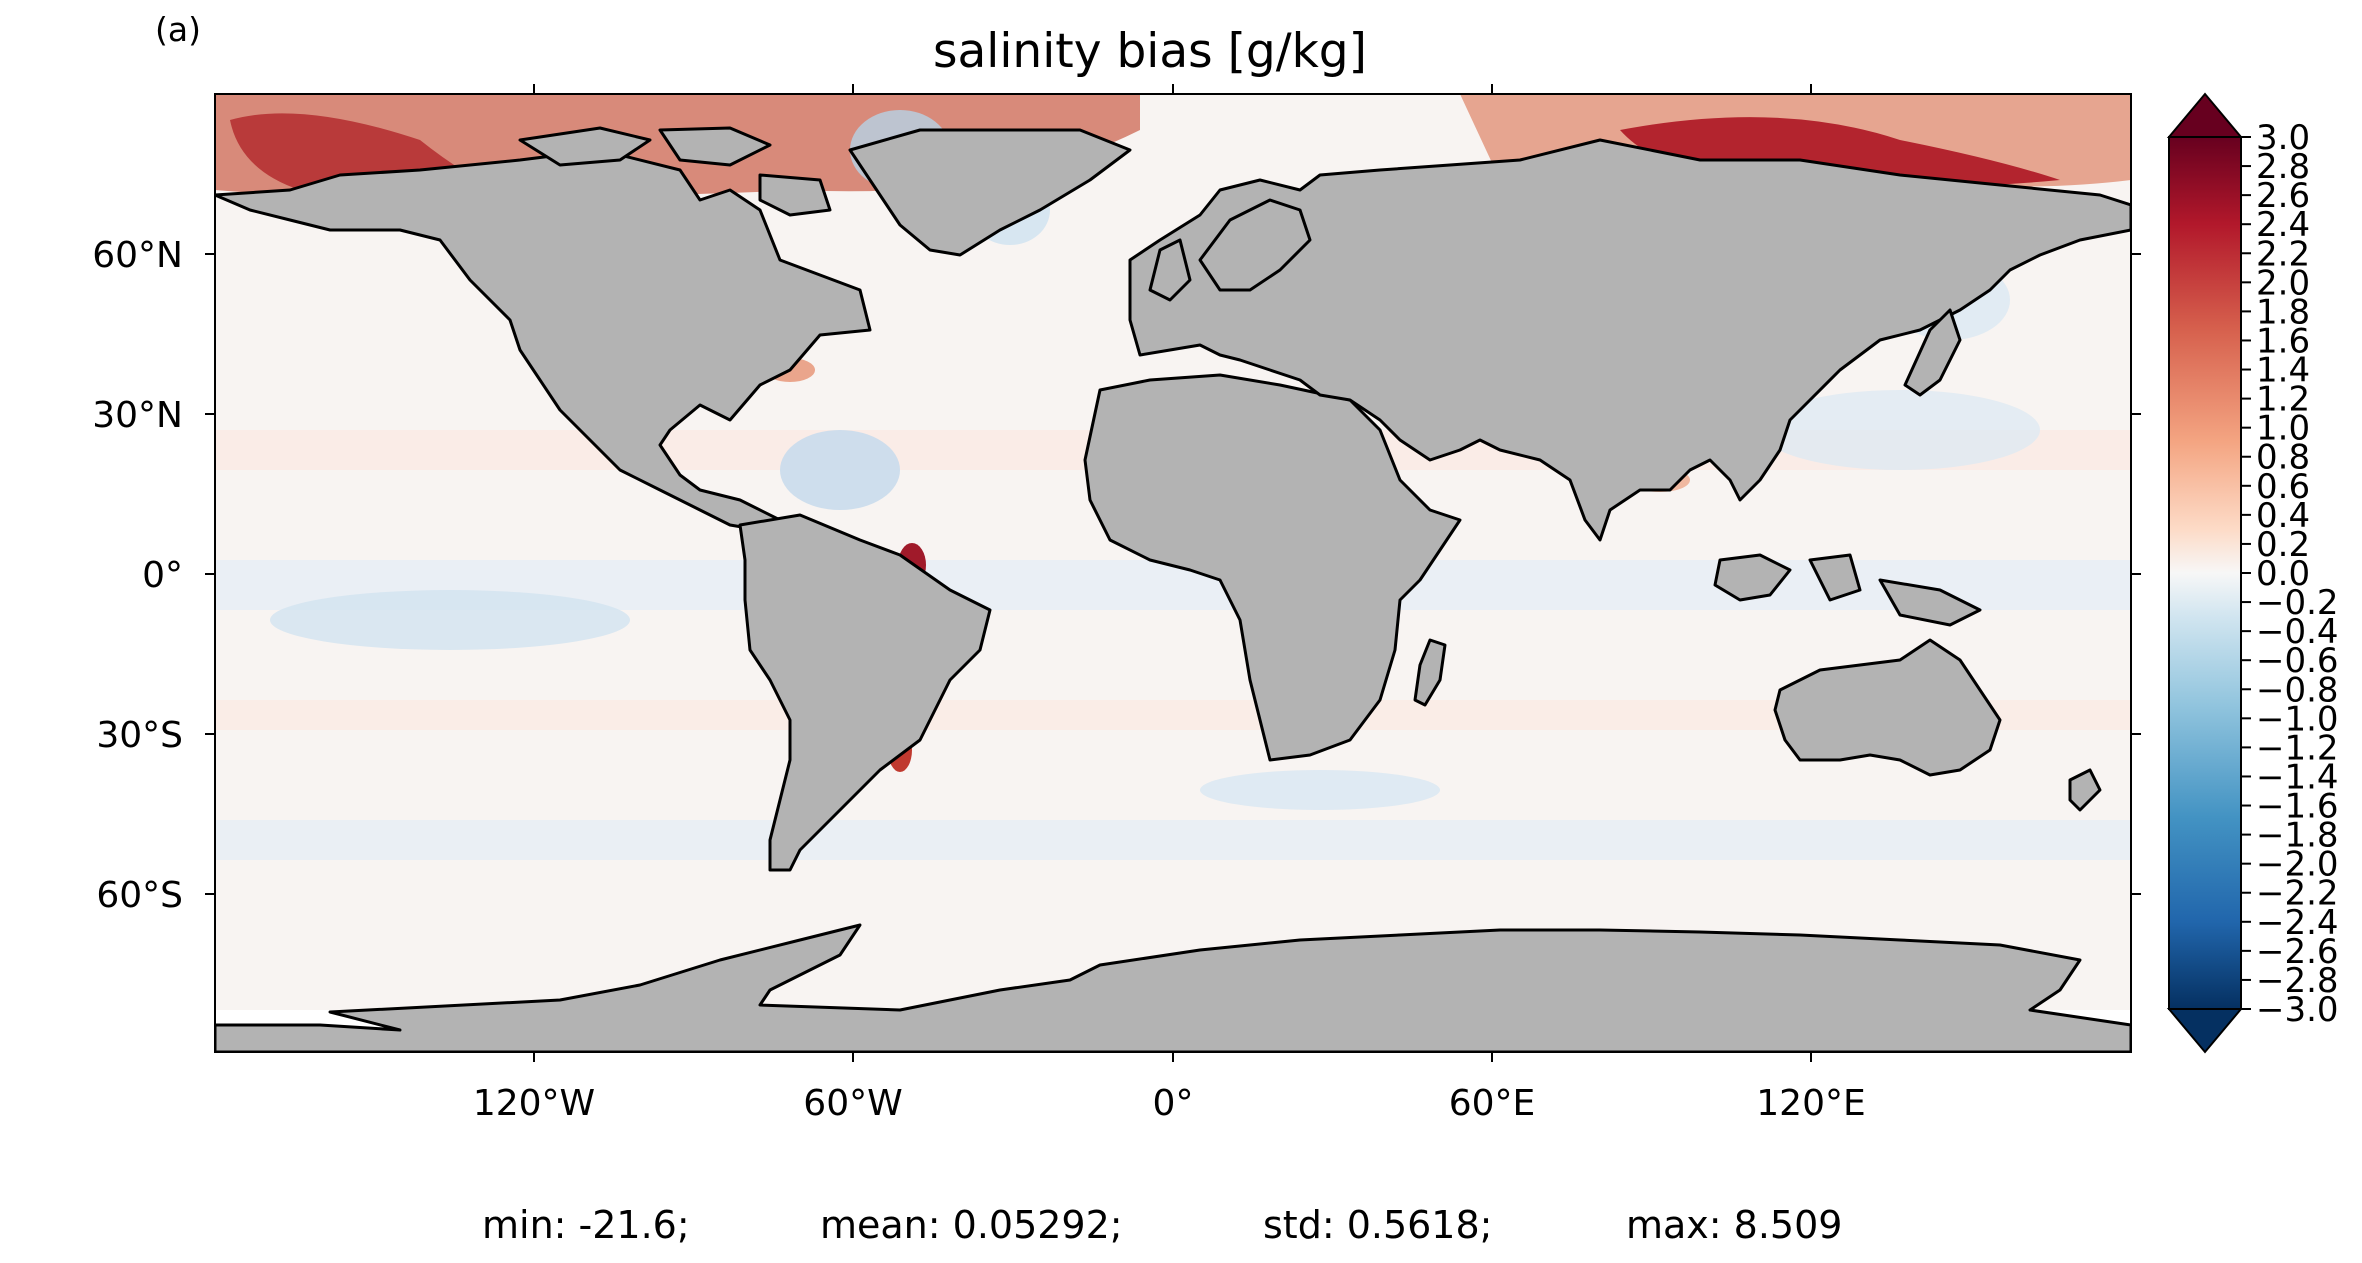  What do you see at coordinates (2205, 115) in the screenshot?
I see `colorbar-extend-top` at bounding box center [2205, 115].